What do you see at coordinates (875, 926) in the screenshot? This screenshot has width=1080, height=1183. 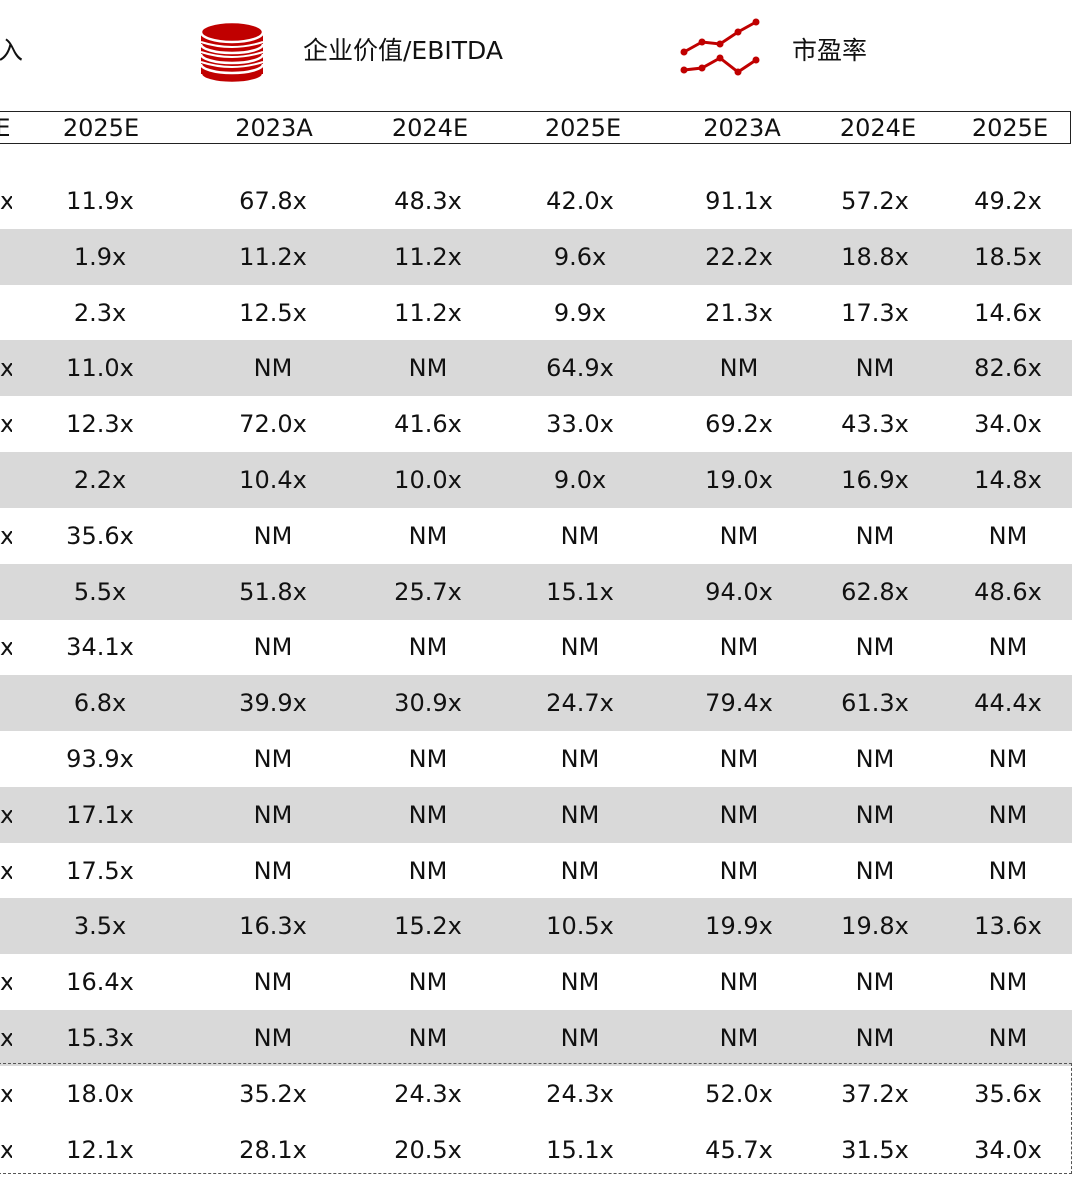 I see `table-cell: 19.8x` at bounding box center [875, 926].